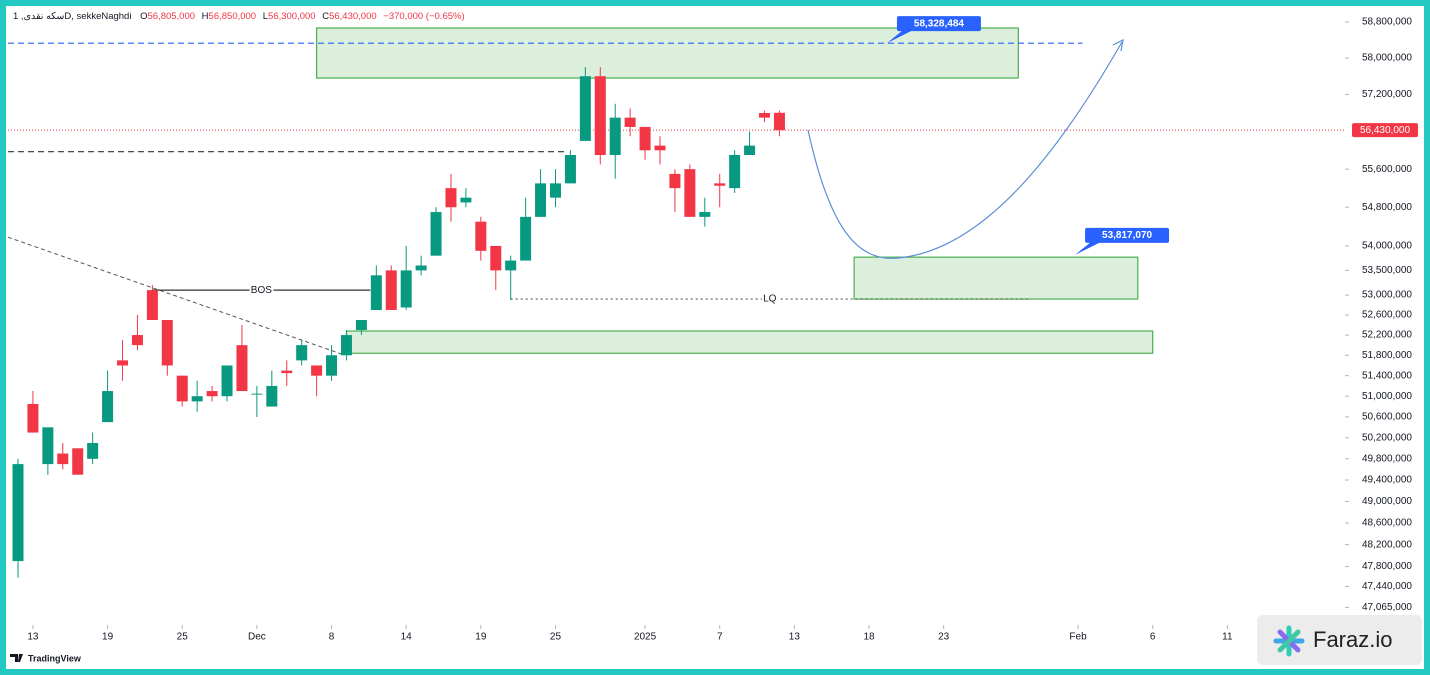  What do you see at coordinates (1387, 480) in the screenshot?
I see `y-tick-label: 49,400,000` at bounding box center [1387, 480].